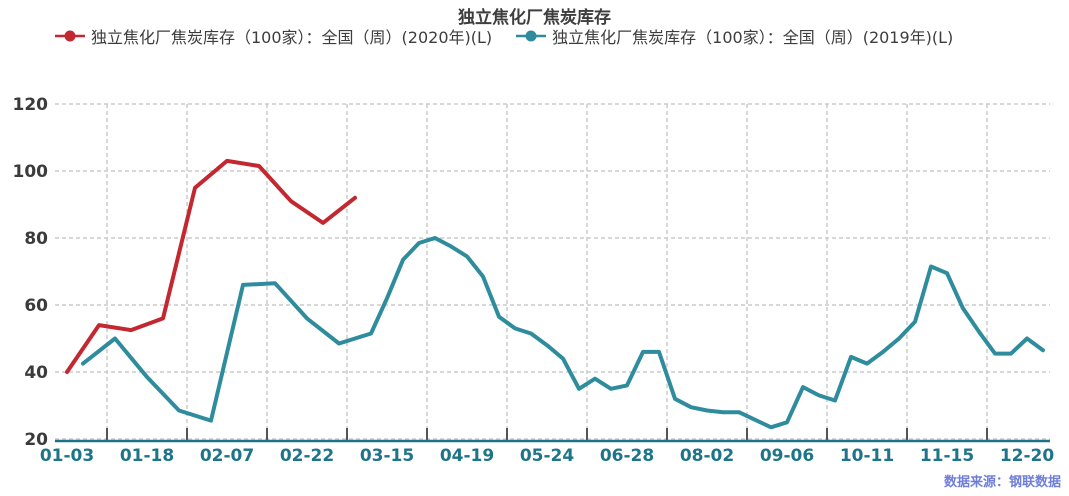  Describe the element at coordinates (1027, 456) in the screenshot. I see `x-axis-label: 12-20` at that location.